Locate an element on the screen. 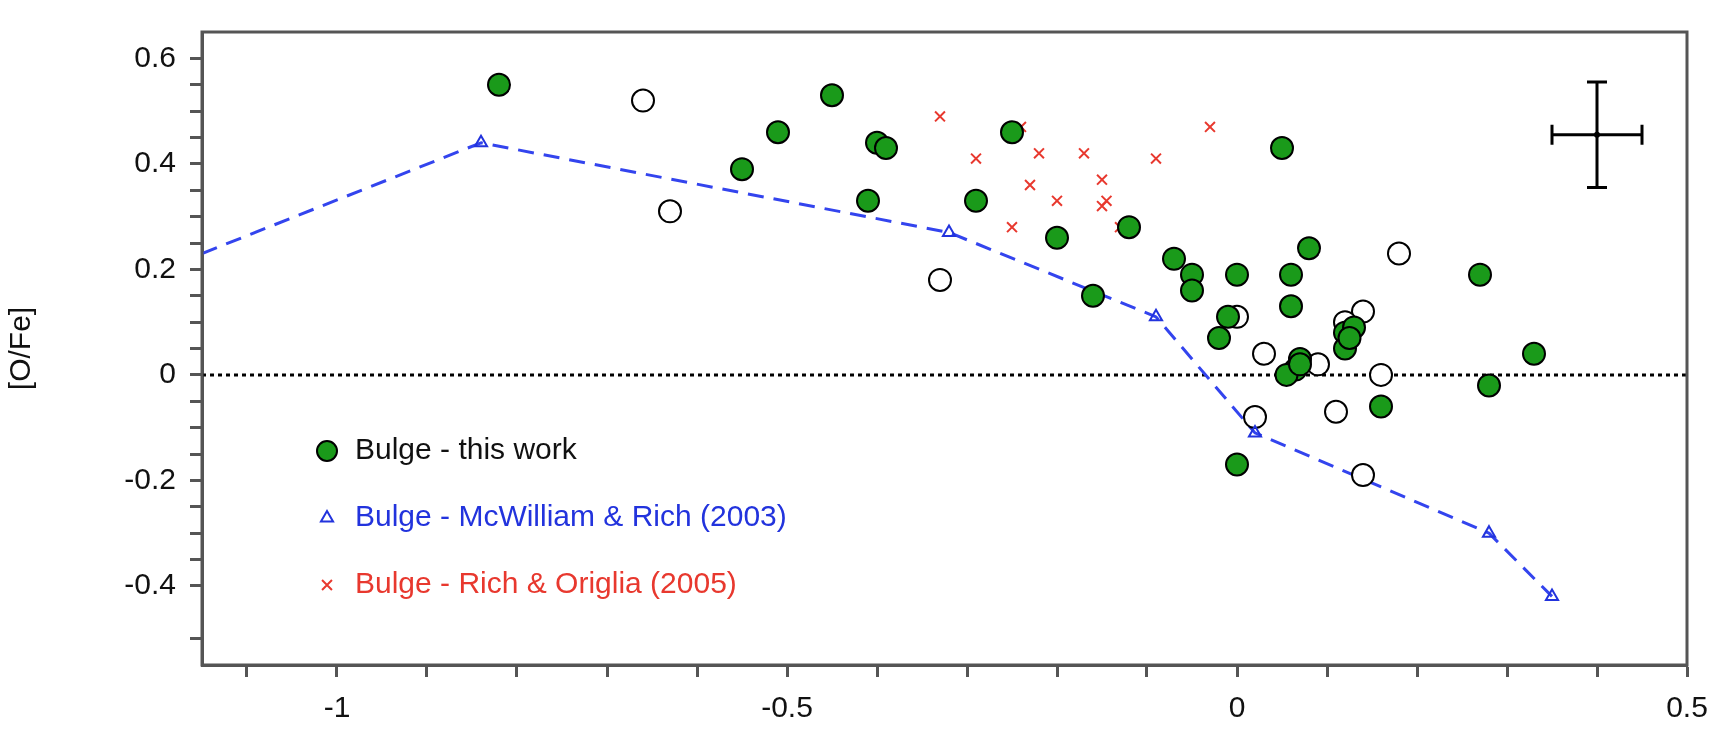  y-axis-title: [O/Fe] is located at coordinates (20, 348).